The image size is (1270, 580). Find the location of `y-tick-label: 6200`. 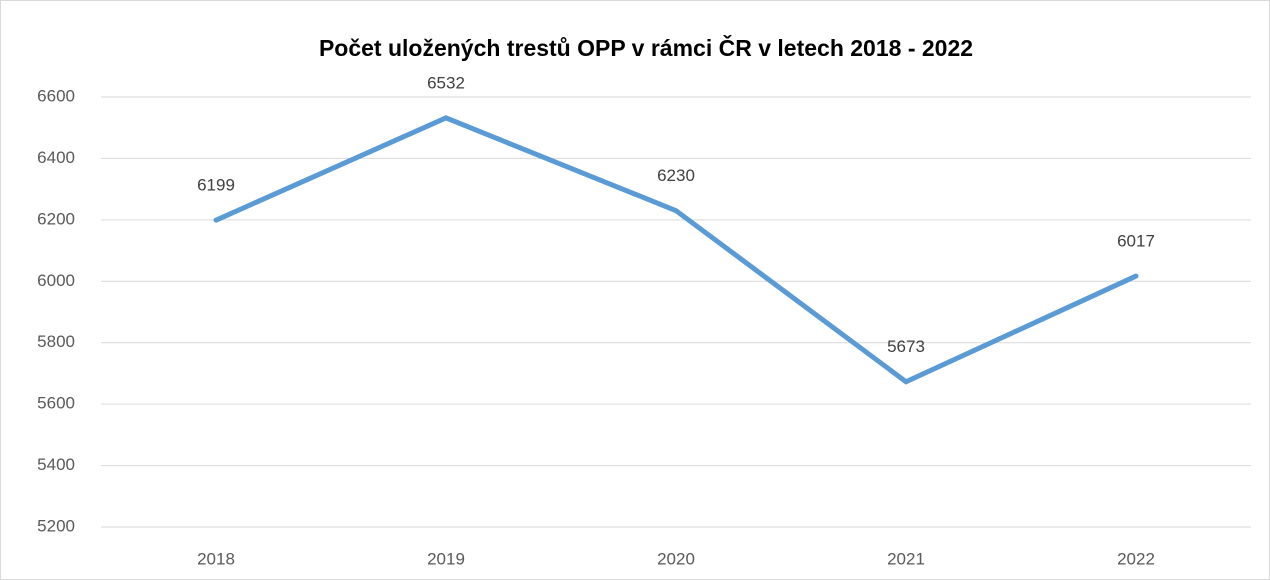

y-tick-label: 6200 is located at coordinates (56, 218).